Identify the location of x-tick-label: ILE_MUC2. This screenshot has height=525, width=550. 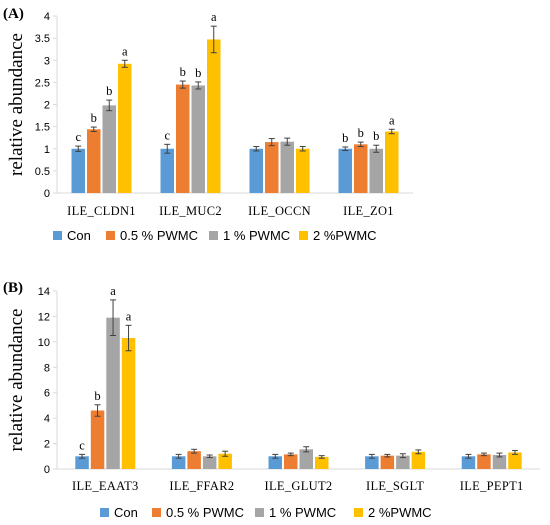
(190, 211).